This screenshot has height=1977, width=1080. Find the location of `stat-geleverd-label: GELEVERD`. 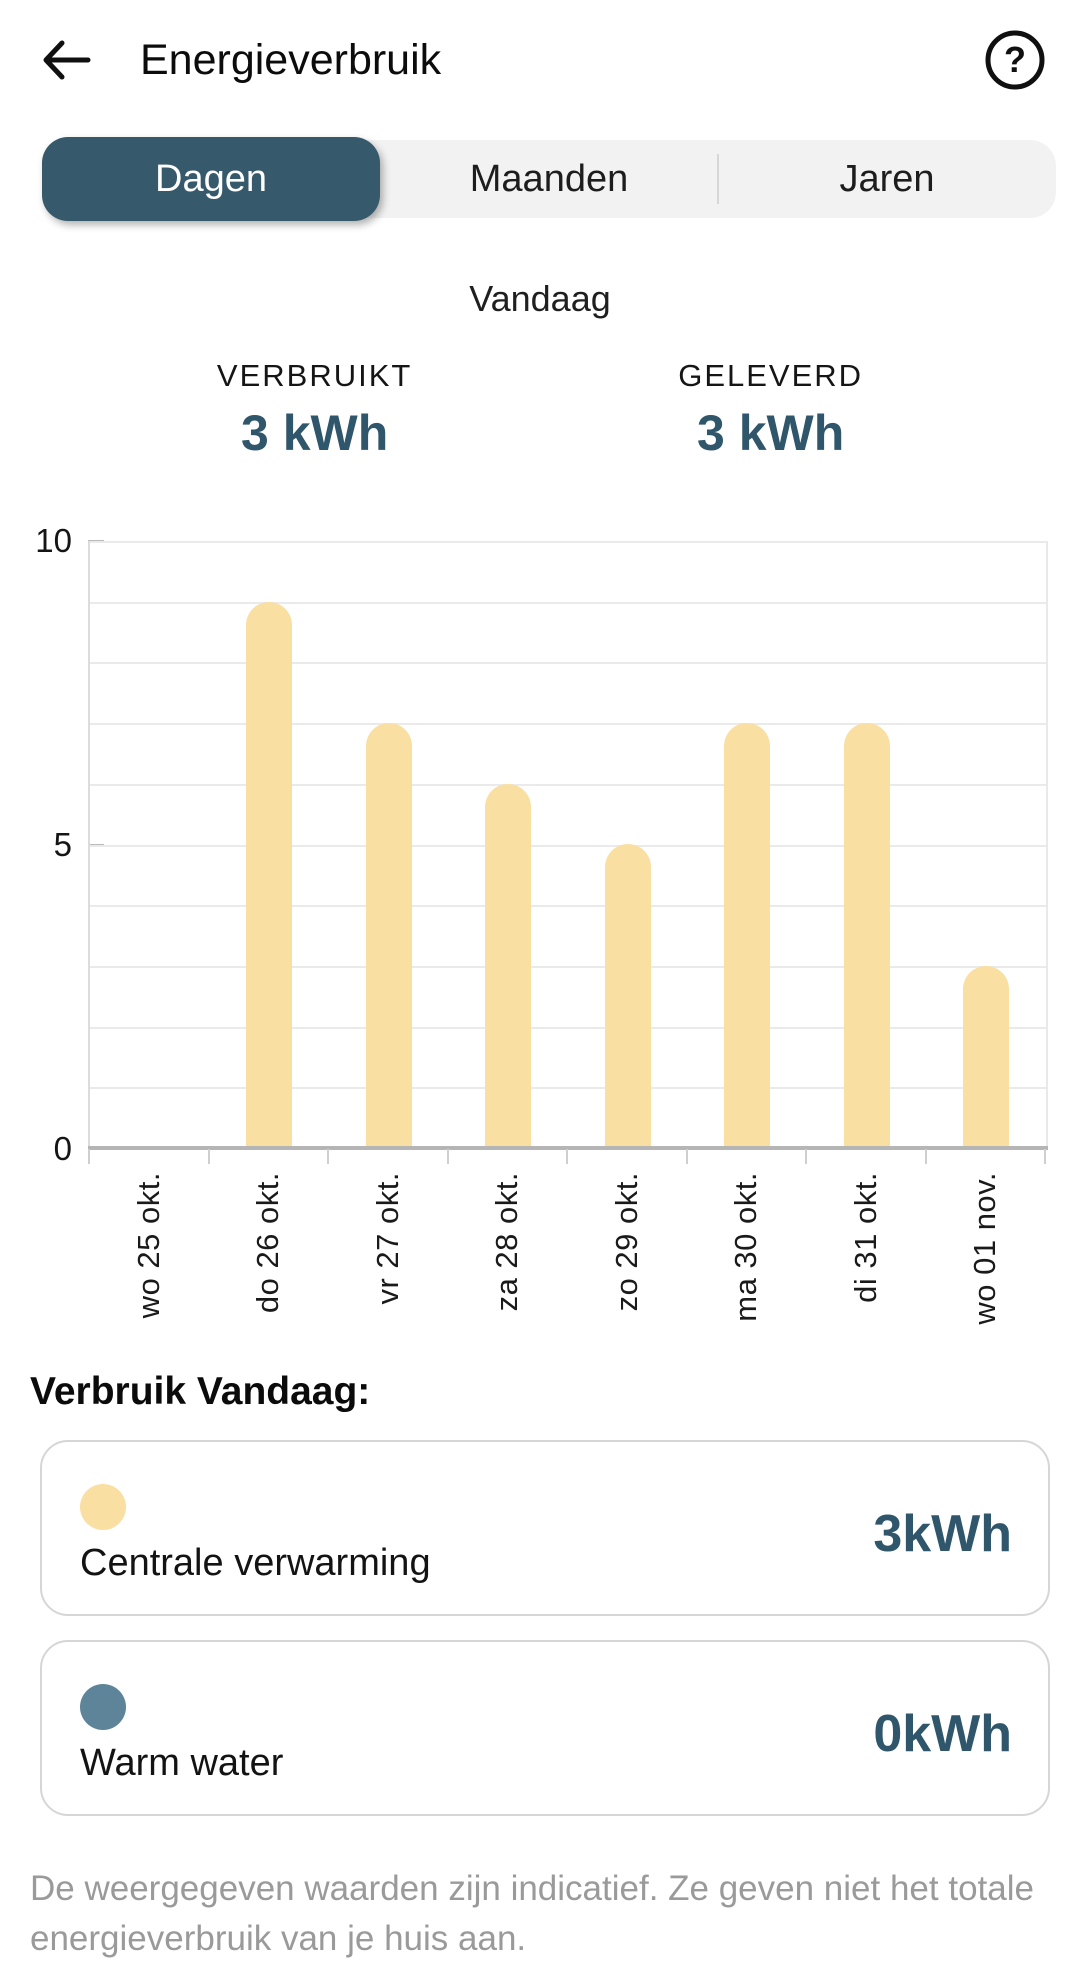

stat-geleverd-label: GELEVERD is located at coordinates (771, 375).